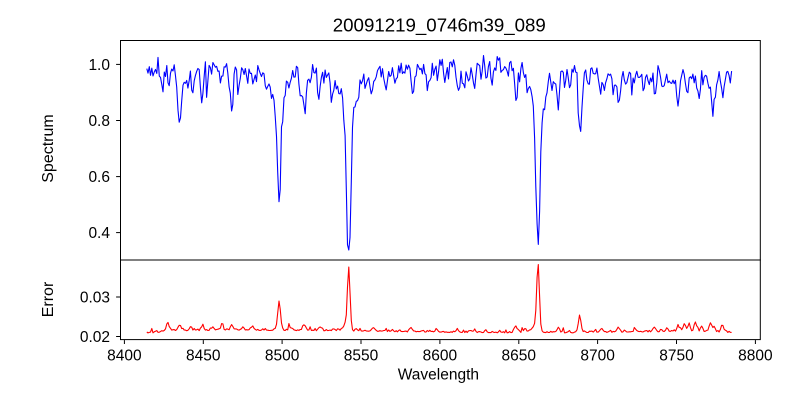 This screenshot has height=400, width=800. What do you see at coordinates (439, 25) in the screenshot?
I see `svg-text: 20091219_0746m39_089` at bounding box center [439, 25].